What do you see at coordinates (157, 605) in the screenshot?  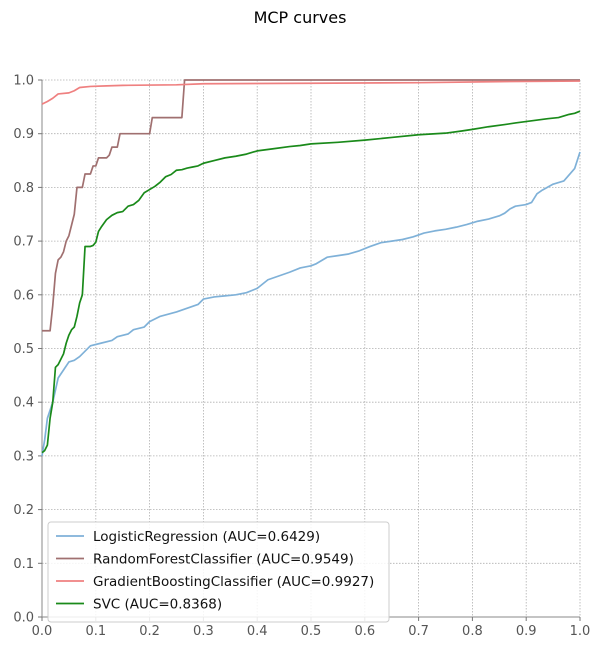 I see `legend-label: SVC (AUC=0.8368)` at bounding box center [157, 605].